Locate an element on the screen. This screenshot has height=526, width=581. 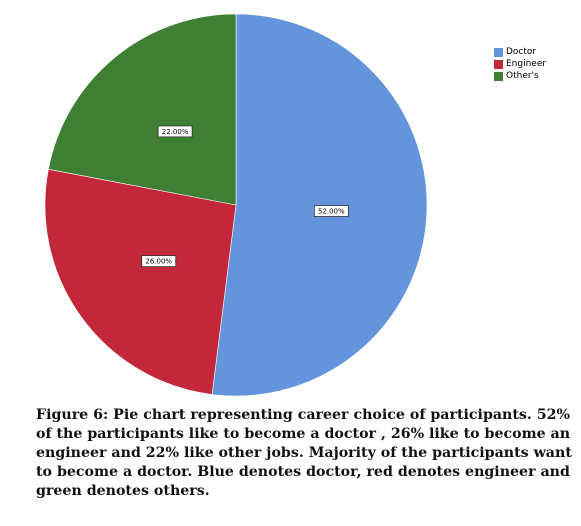
legend-item-engineer: Engineer is located at coordinates (520, 64).